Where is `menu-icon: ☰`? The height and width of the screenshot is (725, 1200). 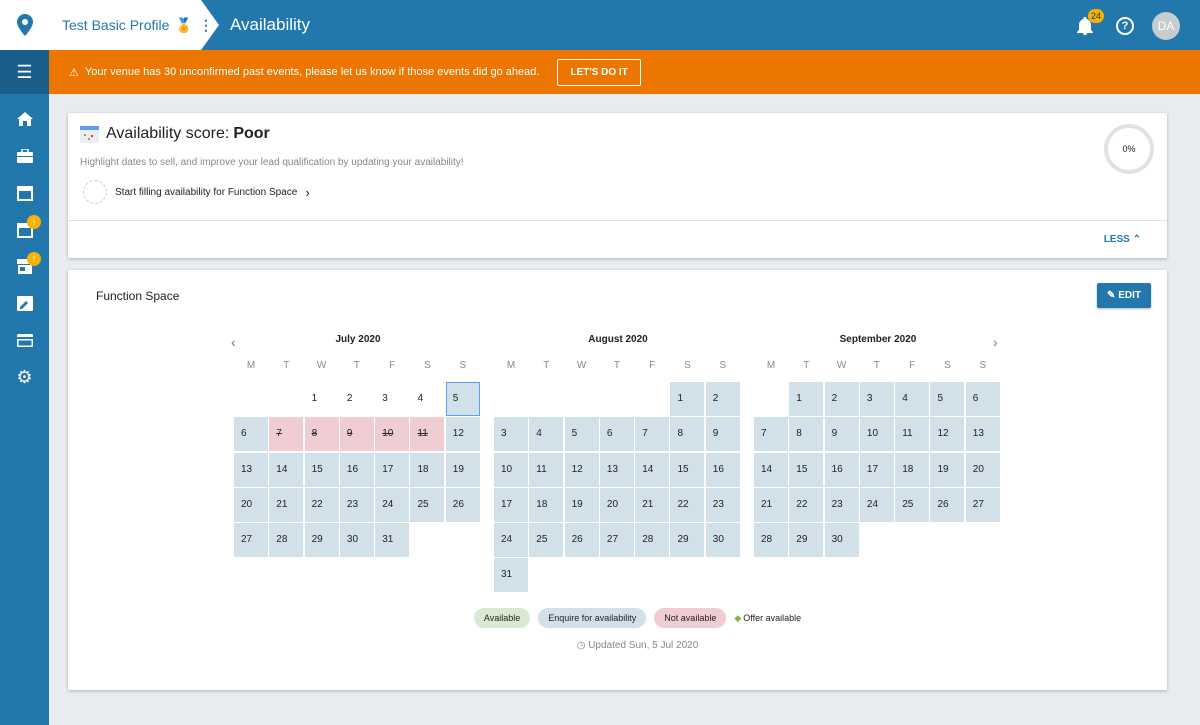 menu-icon: ☰ is located at coordinates (24, 72).